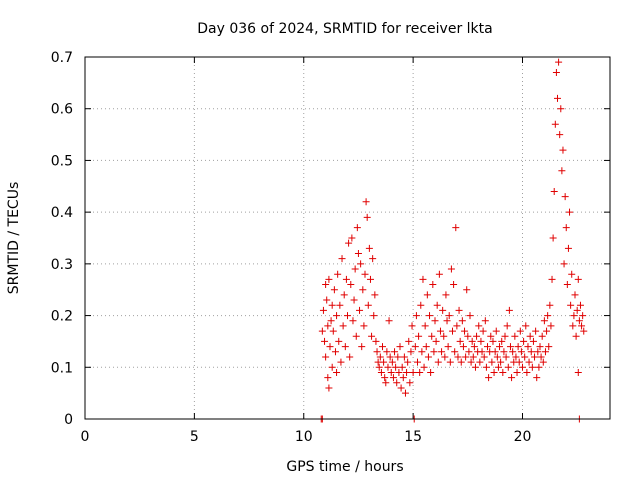 This screenshot has height=480, width=640. I want to click on x-tick-label: 10, so click(304, 437).